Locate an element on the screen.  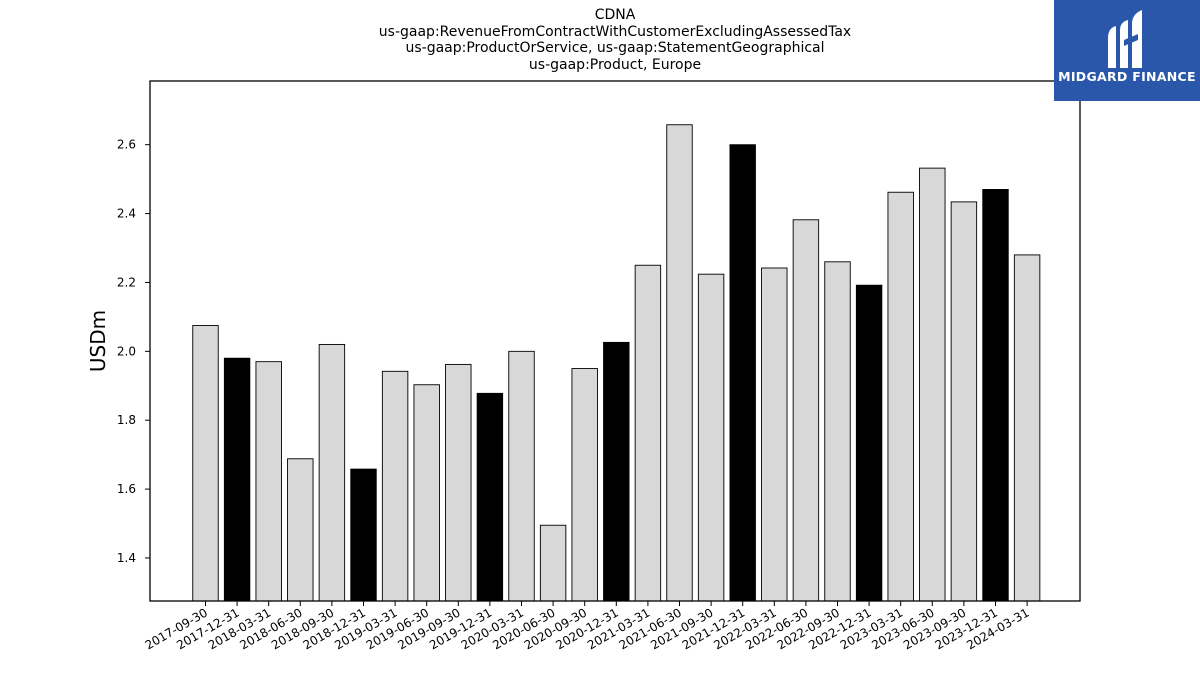
y-axis-label: USDm is located at coordinates (98, 341).